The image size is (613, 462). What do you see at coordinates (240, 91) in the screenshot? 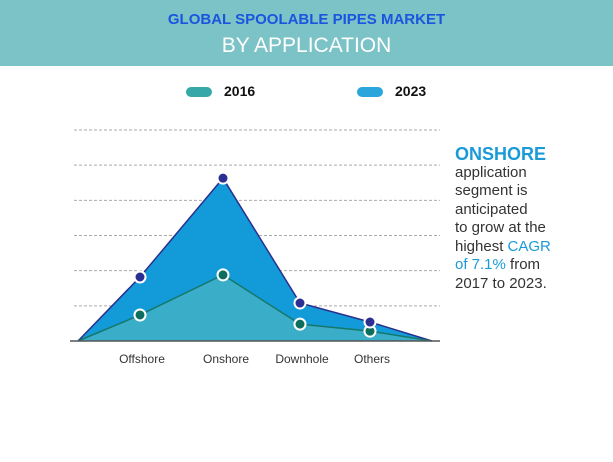
I see `legend-label: 2016` at bounding box center [240, 91].